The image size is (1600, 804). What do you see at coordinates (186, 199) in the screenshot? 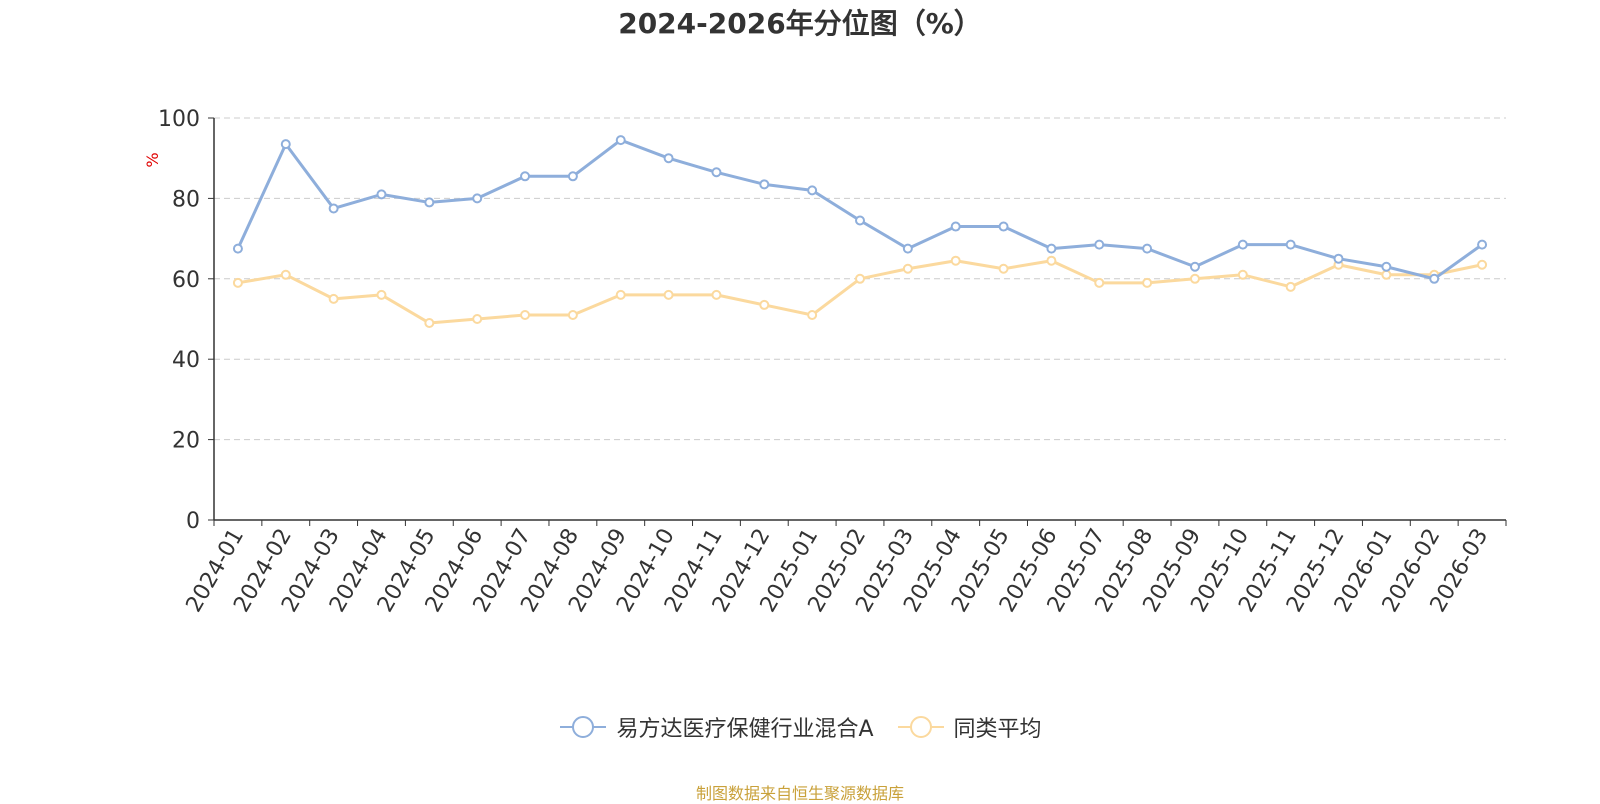
I see `y-tick-label-80: 80` at bounding box center [186, 199].